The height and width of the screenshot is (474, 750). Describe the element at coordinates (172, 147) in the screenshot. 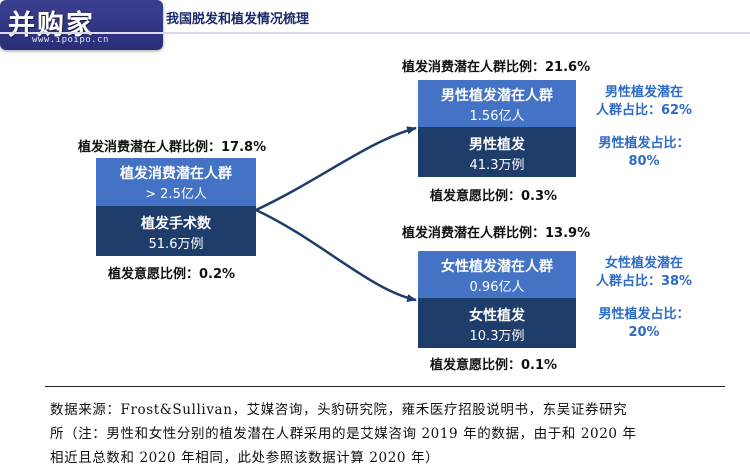

I see `left-potential-ratio-label: 植发消费潜在人群比例：17.8%` at that location.